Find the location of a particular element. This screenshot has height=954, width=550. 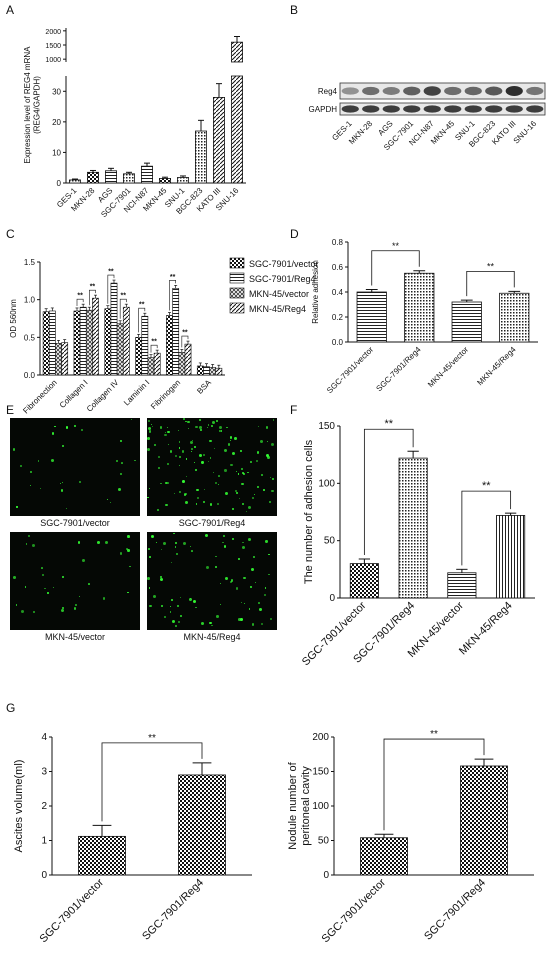

y-tick-label: 20 is located at coordinates (56, 122).